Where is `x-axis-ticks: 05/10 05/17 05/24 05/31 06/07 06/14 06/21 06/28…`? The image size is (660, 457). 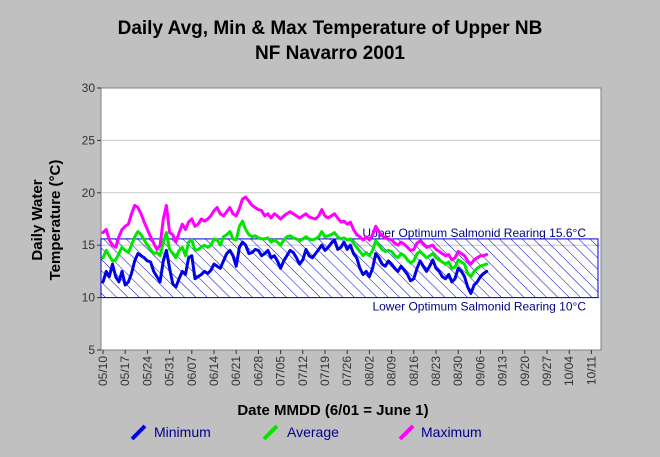
x-axis-ticks: 05/10 05/17 05/24 05/31 06/07 06/14 06/21 06/28… is located at coordinates (347, 368).